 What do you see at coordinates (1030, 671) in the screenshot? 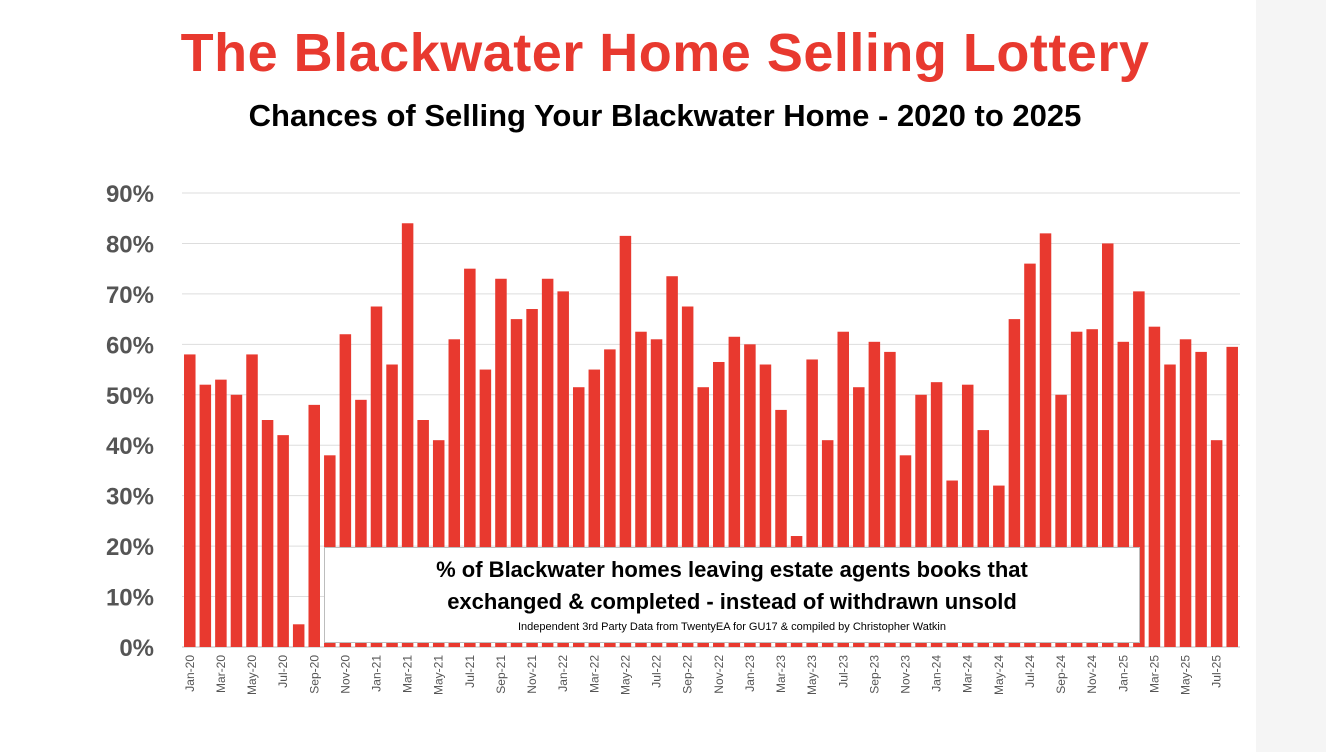
I see `x-tick-label: Jul-24` at bounding box center [1030, 671].